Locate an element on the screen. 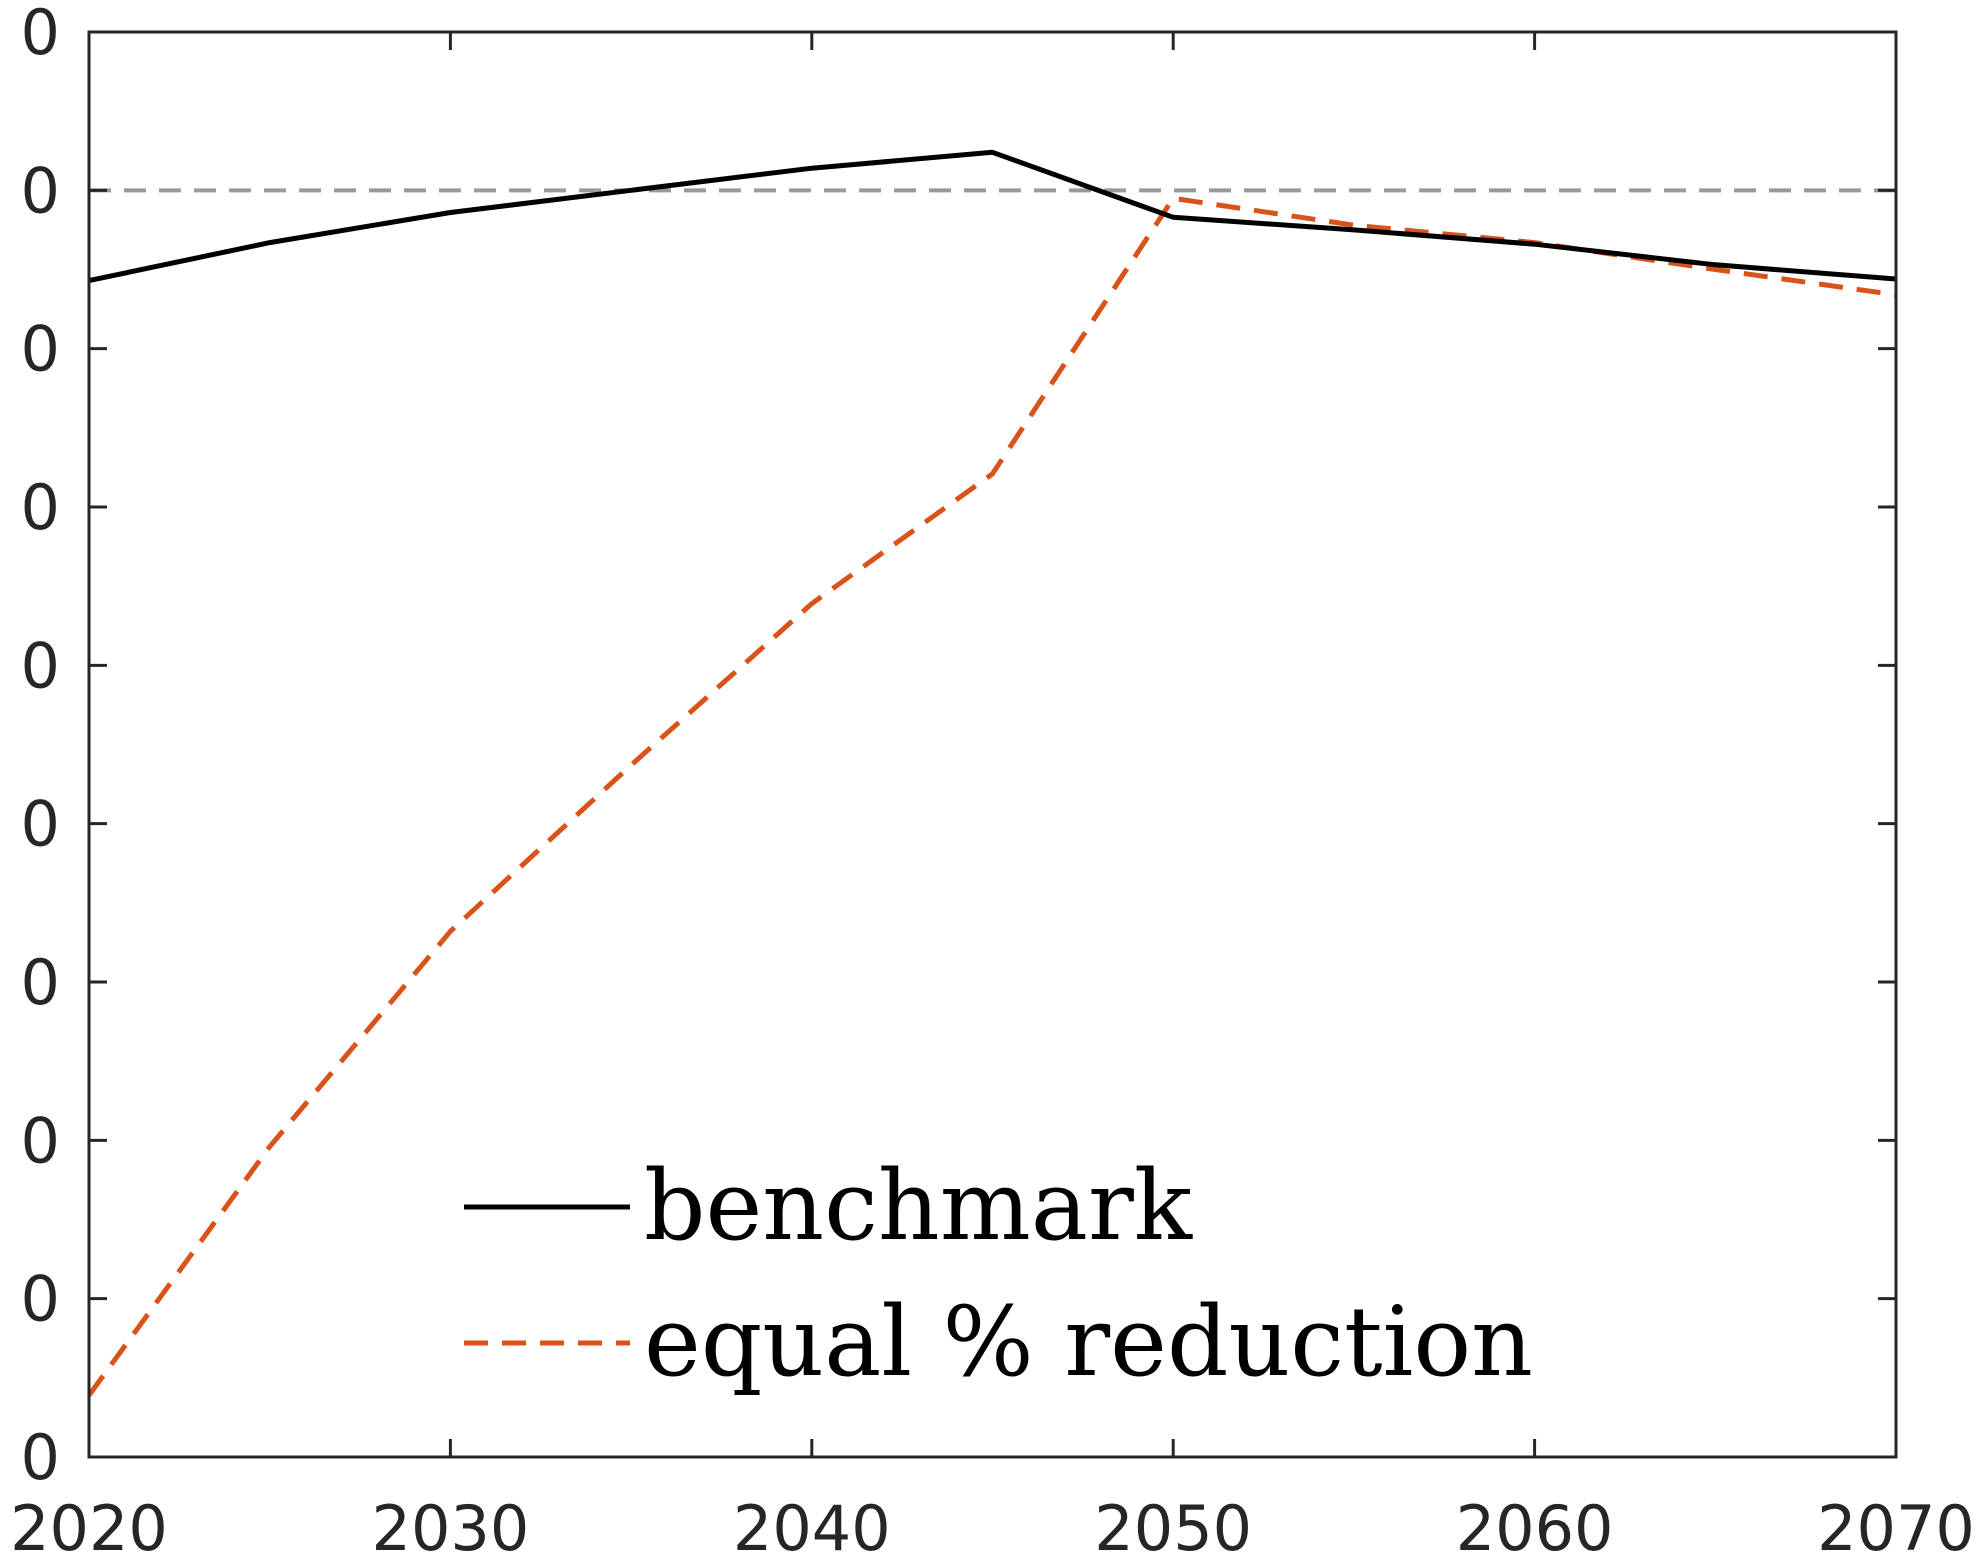 Image resolution: width=1986 pixels, height=1554 pixels. x-tick-label: 2050 is located at coordinates (1173, 1523).